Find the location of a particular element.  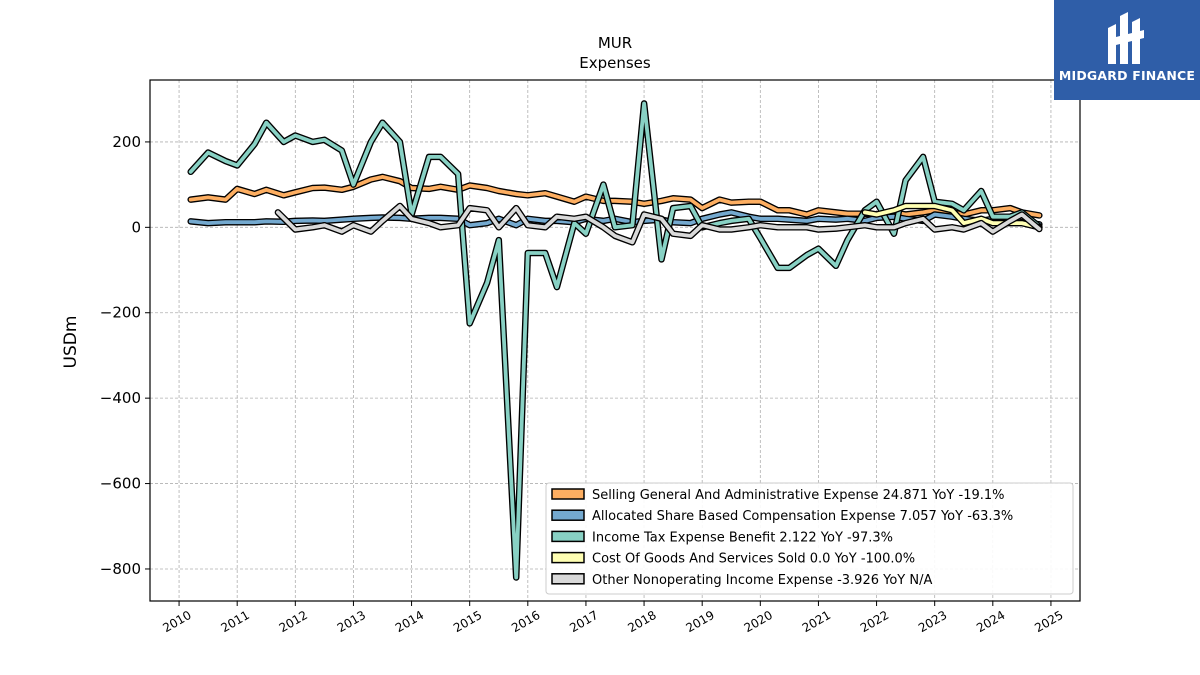

y-tick-label: −400 is located at coordinates (120, 398).